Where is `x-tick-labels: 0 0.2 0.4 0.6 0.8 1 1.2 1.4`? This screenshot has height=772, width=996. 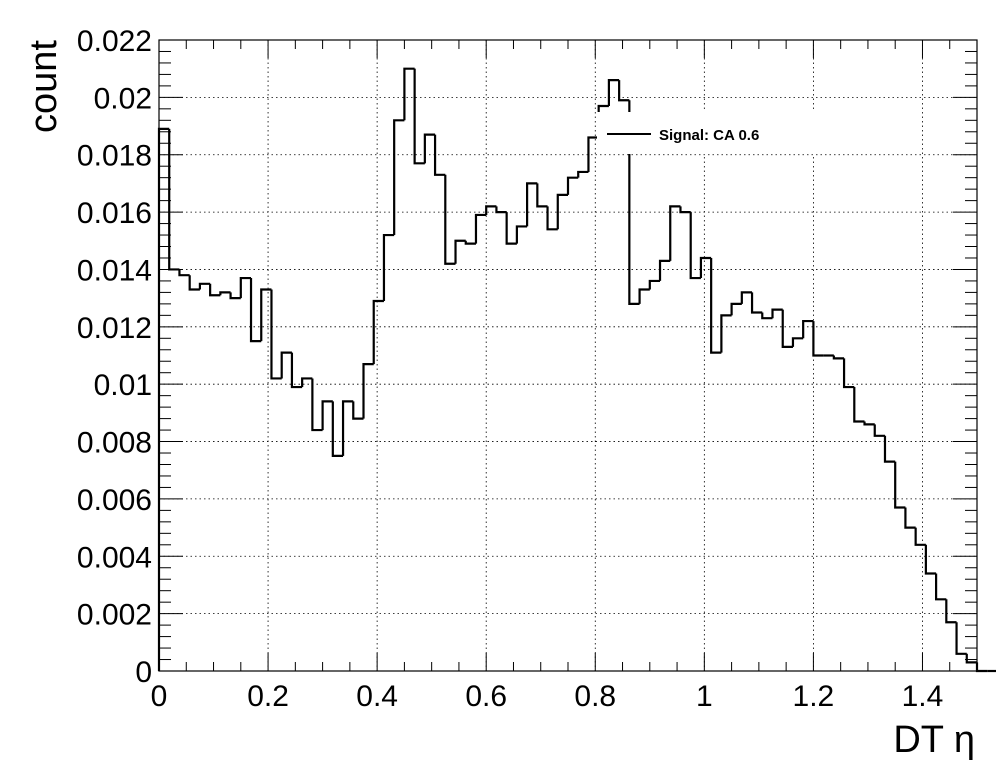
x-tick-labels: 0 0.2 0.4 0.6 0.8 1 1.2 1.4 is located at coordinates (547, 696).